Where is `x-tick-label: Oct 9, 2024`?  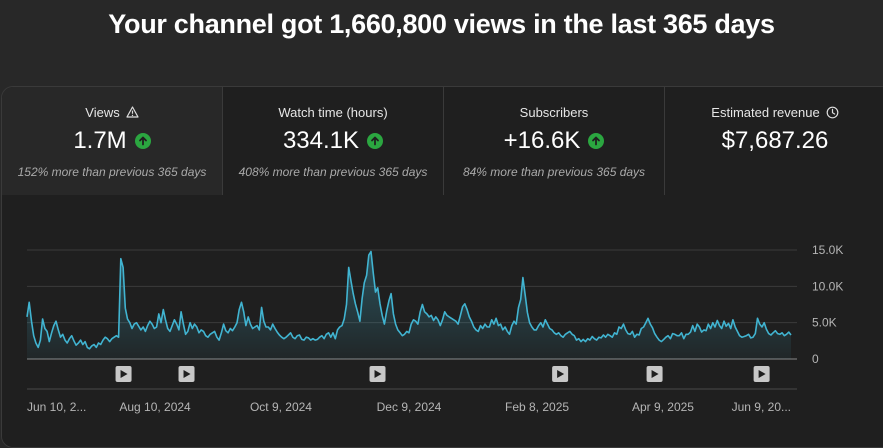 x-tick-label: Oct 9, 2024 is located at coordinates (281, 407).